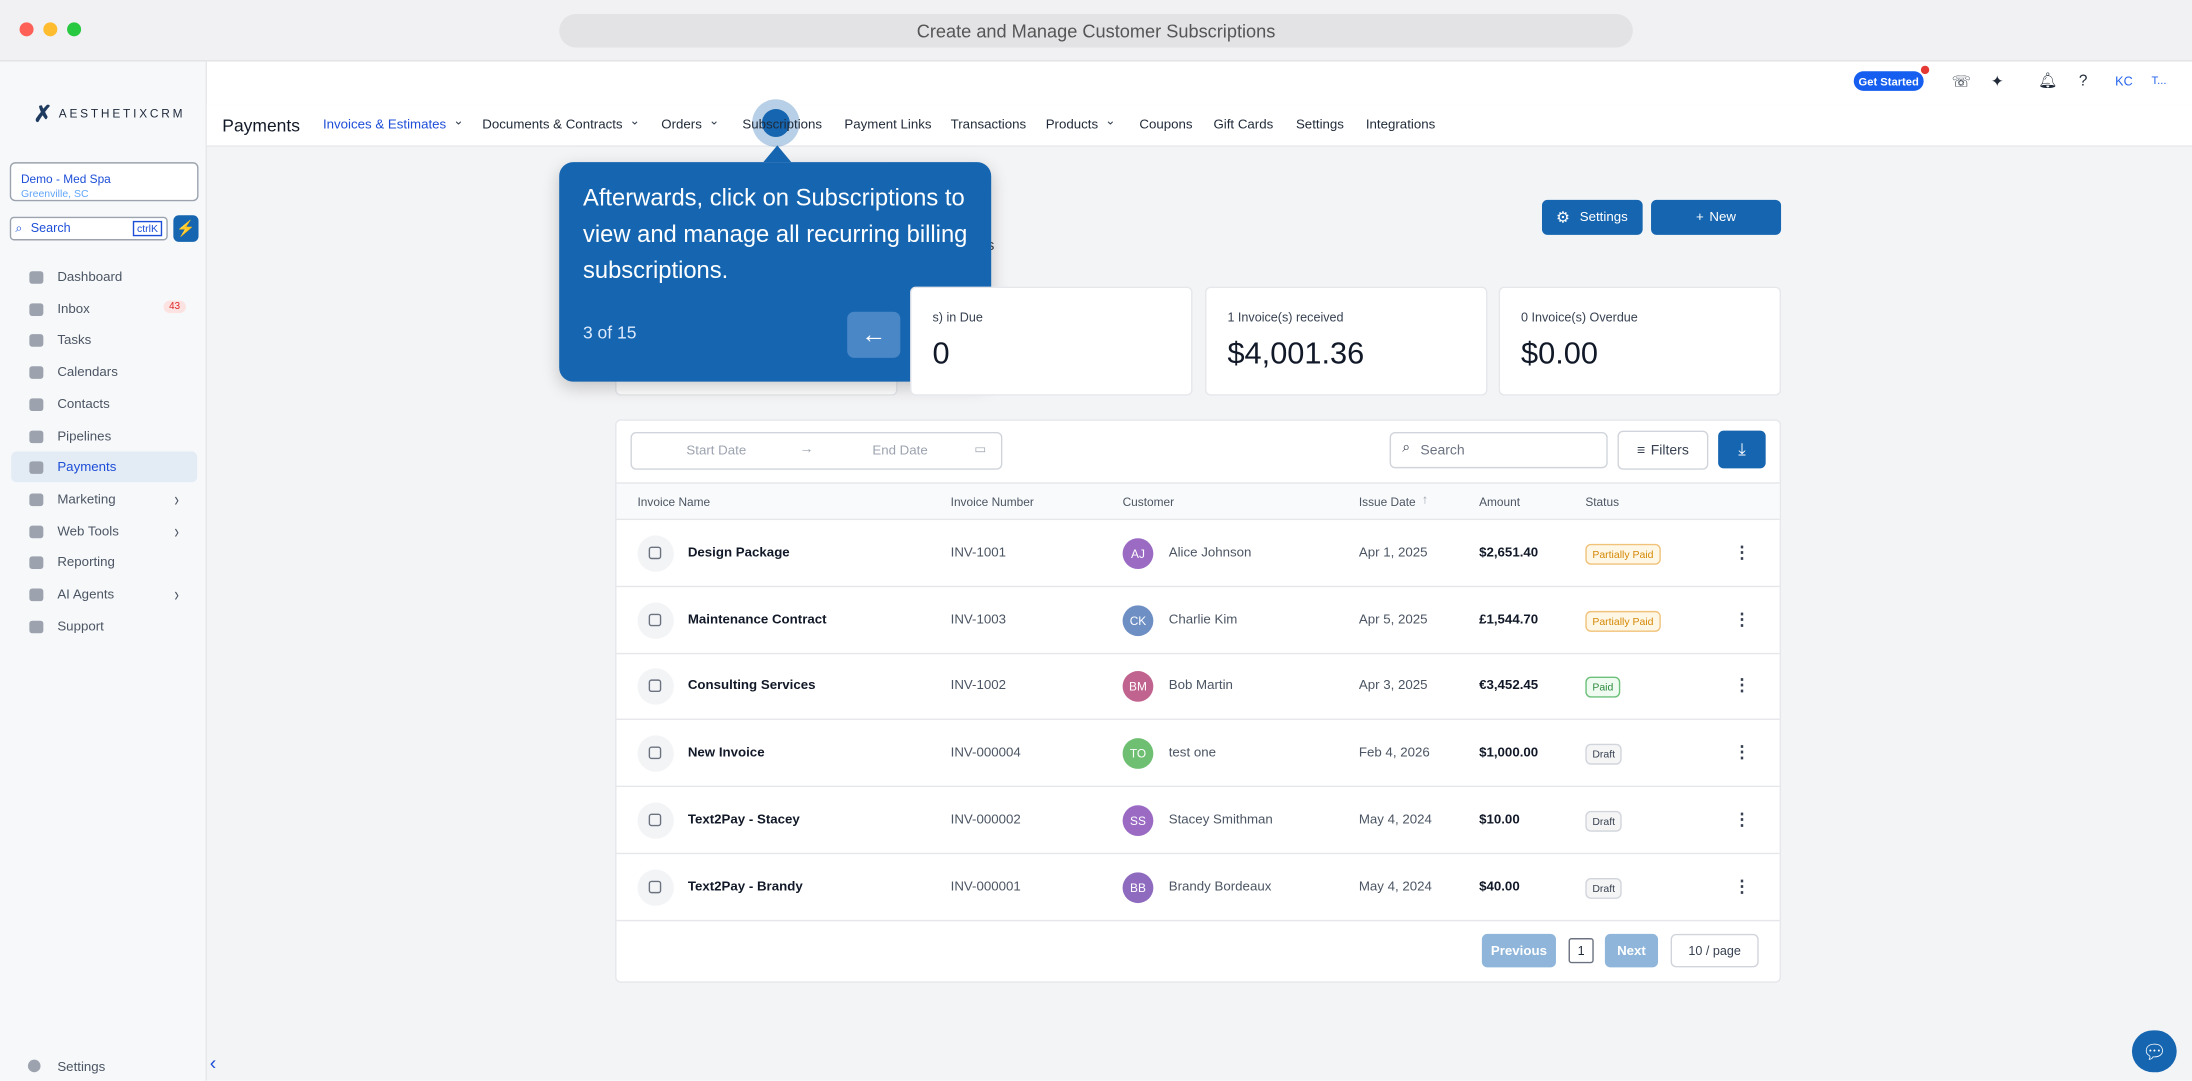  What do you see at coordinates (1604, 821) in the screenshot?
I see `status-badge: Draft` at bounding box center [1604, 821].